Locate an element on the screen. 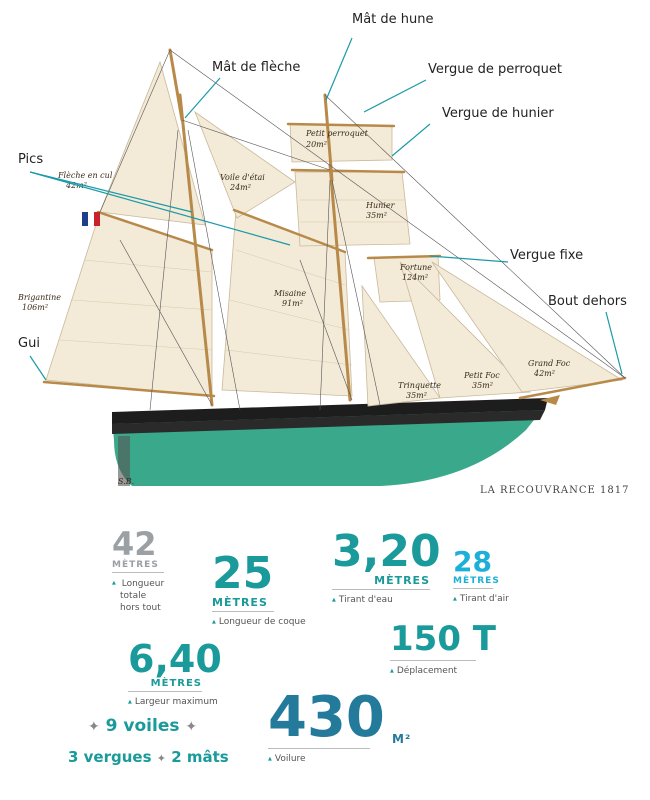 This screenshot has width=650, height=800. stat-value: 28 is located at coordinates (472, 561).